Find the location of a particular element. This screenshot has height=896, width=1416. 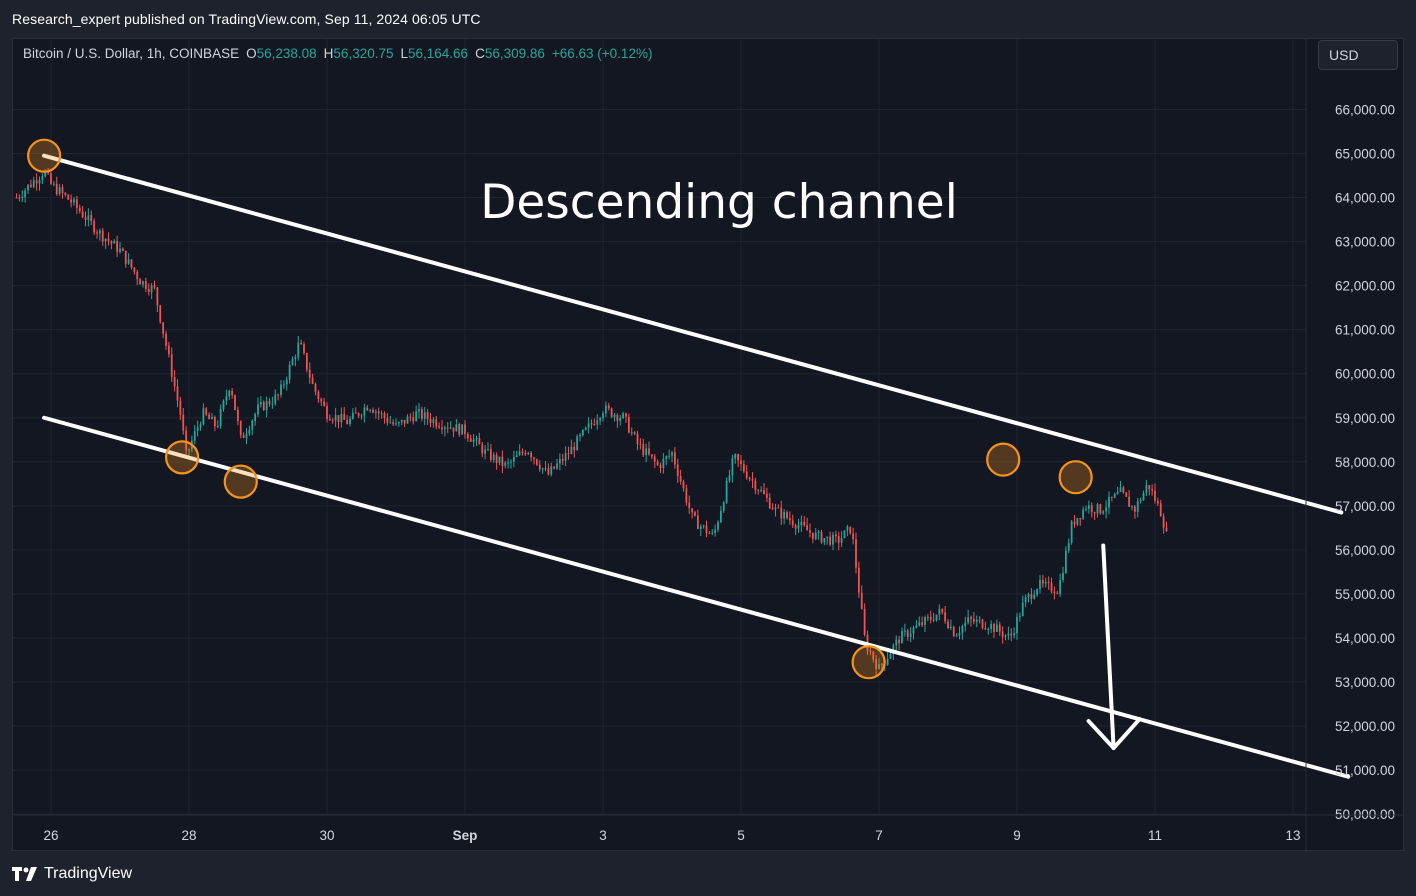

footer: TradingView is located at coordinates (72, 874).